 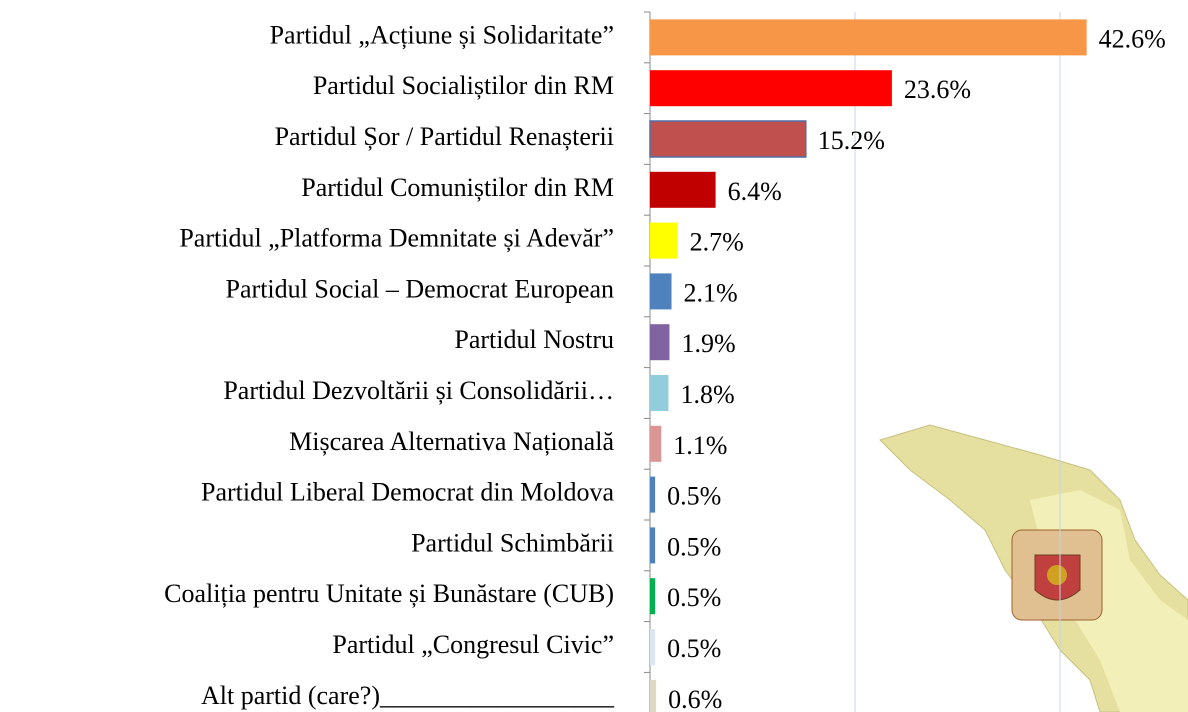 What do you see at coordinates (1132, 38) in the screenshot?
I see `value-label: 42.6%` at bounding box center [1132, 38].